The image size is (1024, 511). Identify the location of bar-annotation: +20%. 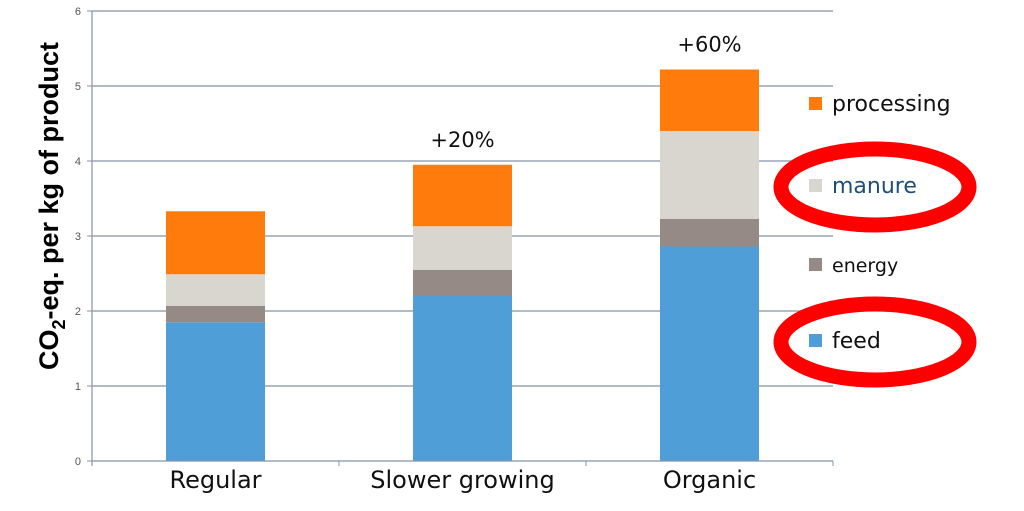
(462, 140).